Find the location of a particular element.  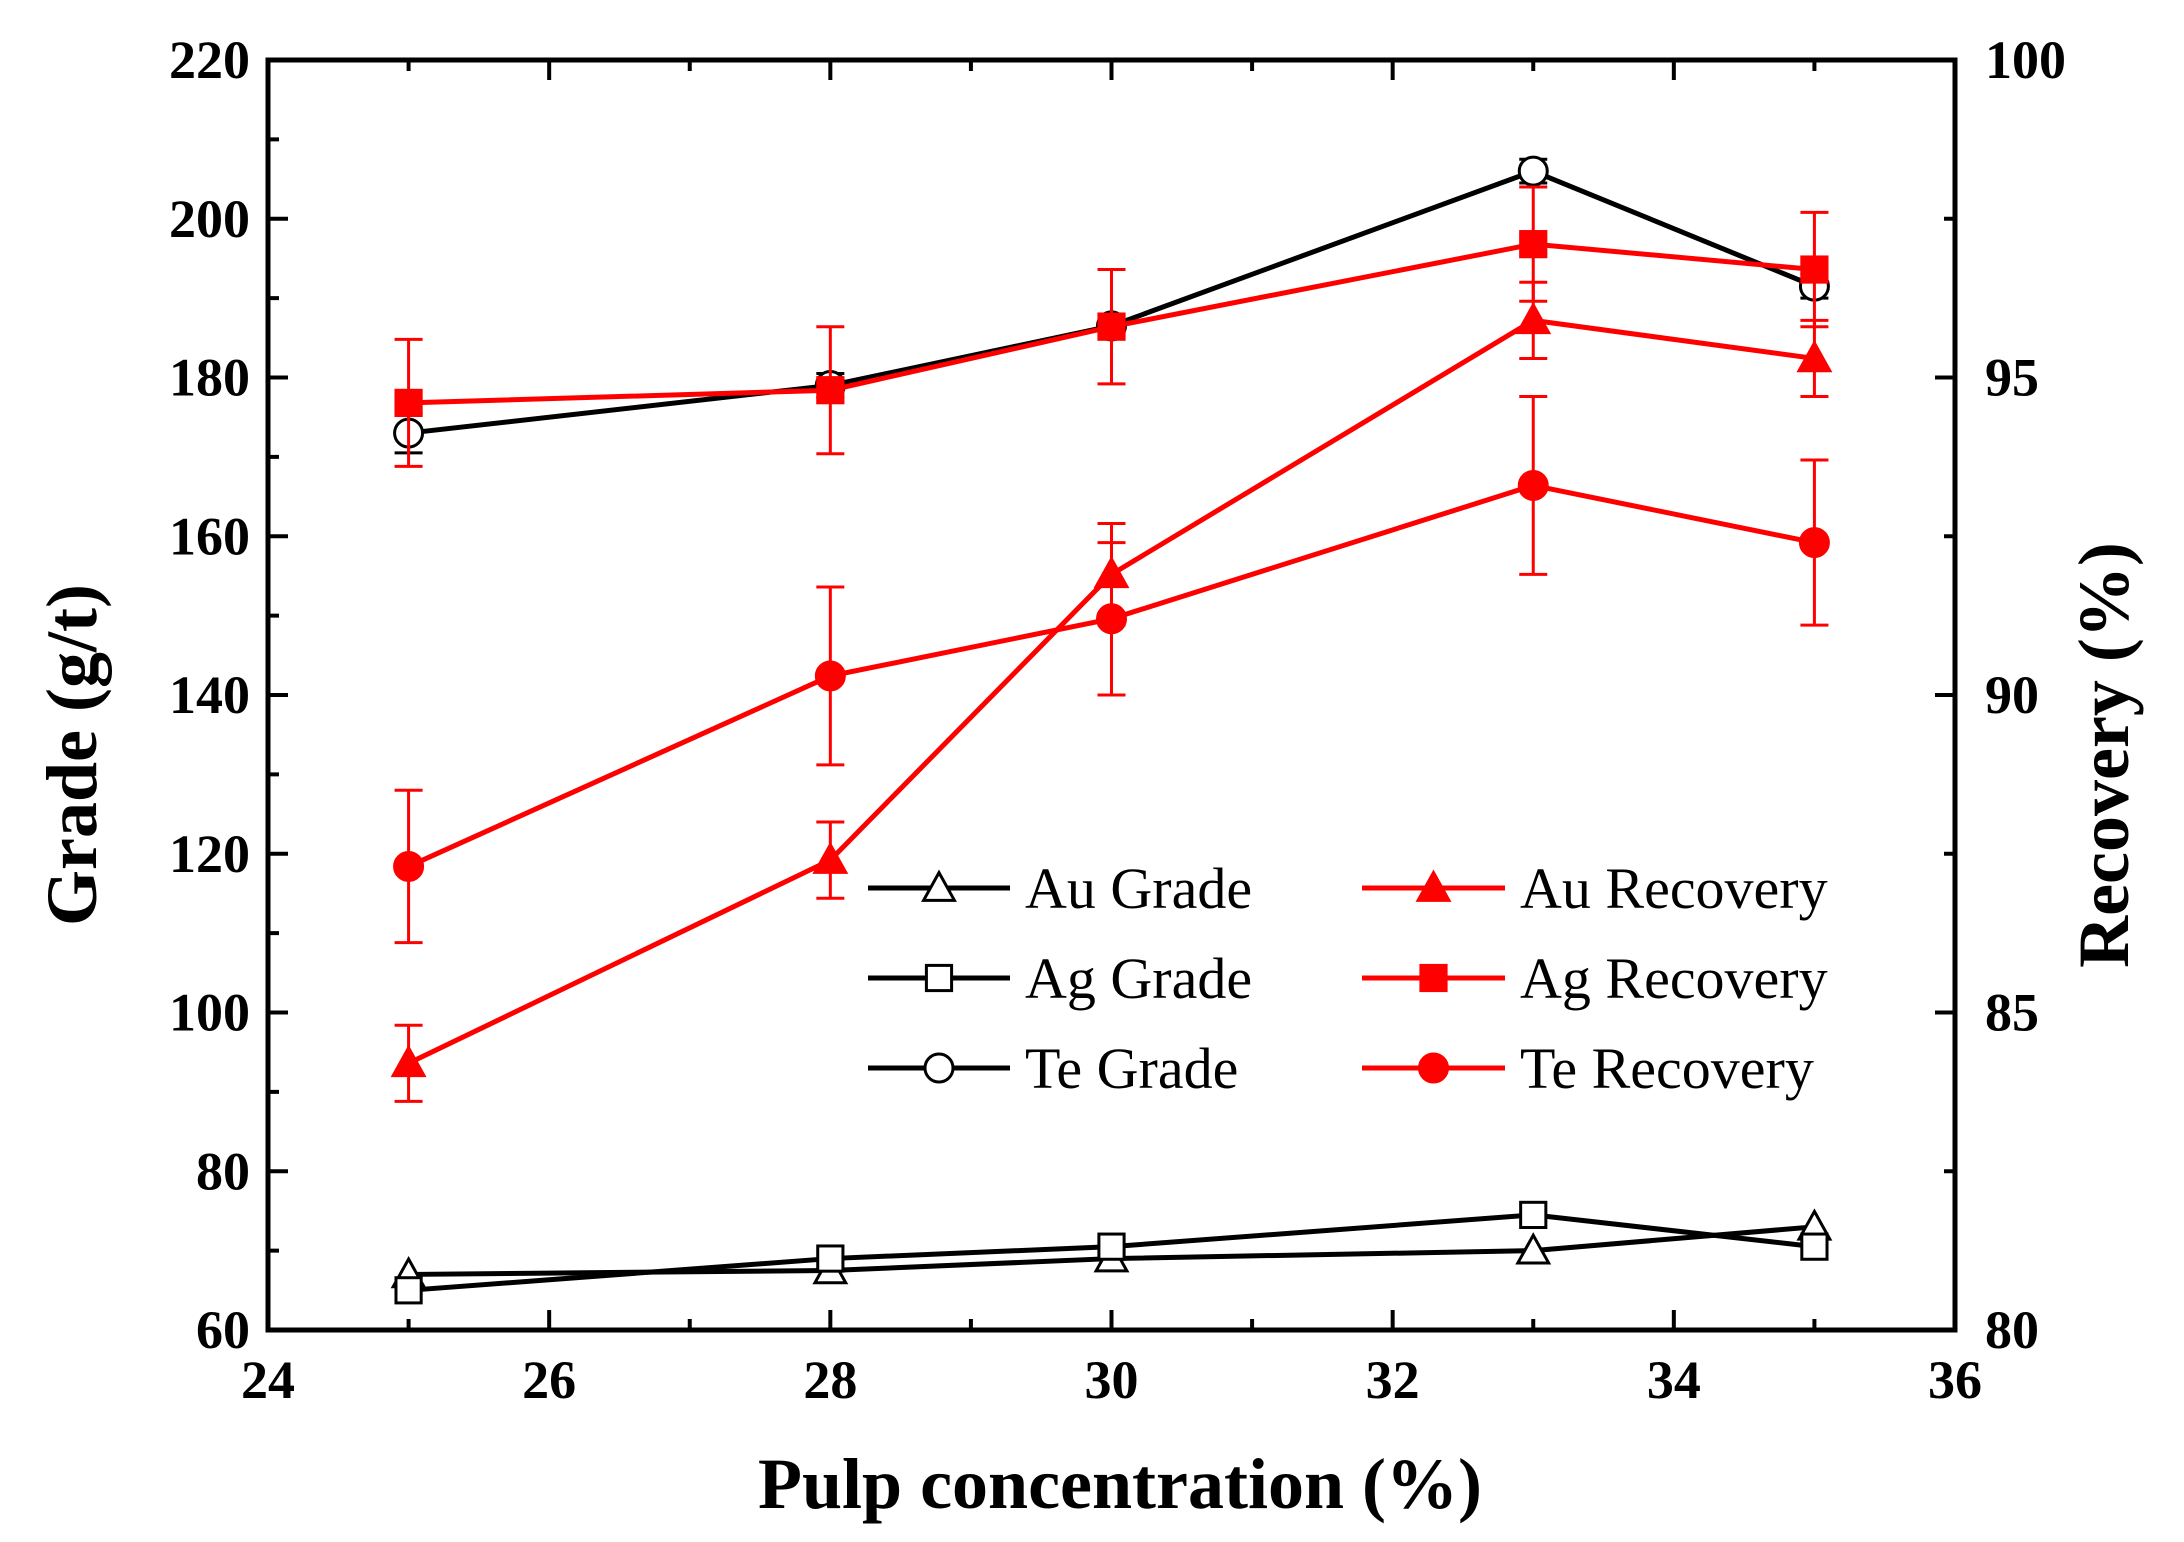

legend-item-au-recovery-swatch-triangle-marker is located at coordinates (1433, 885).